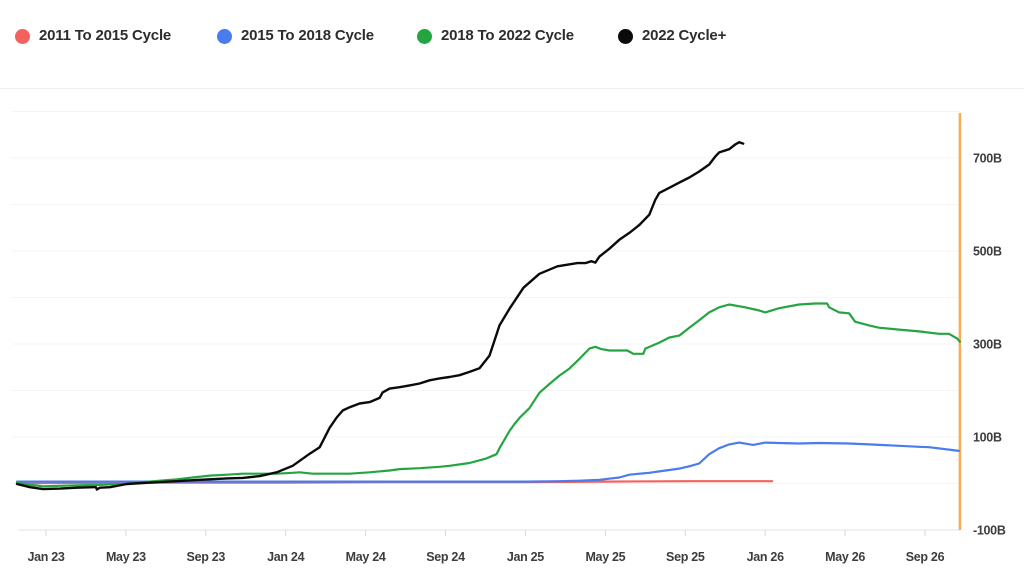 The width and height of the screenshot is (1024, 587). What do you see at coordinates (445, 557) in the screenshot?
I see `x-tick-label: Sep 24` at bounding box center [445, 557].